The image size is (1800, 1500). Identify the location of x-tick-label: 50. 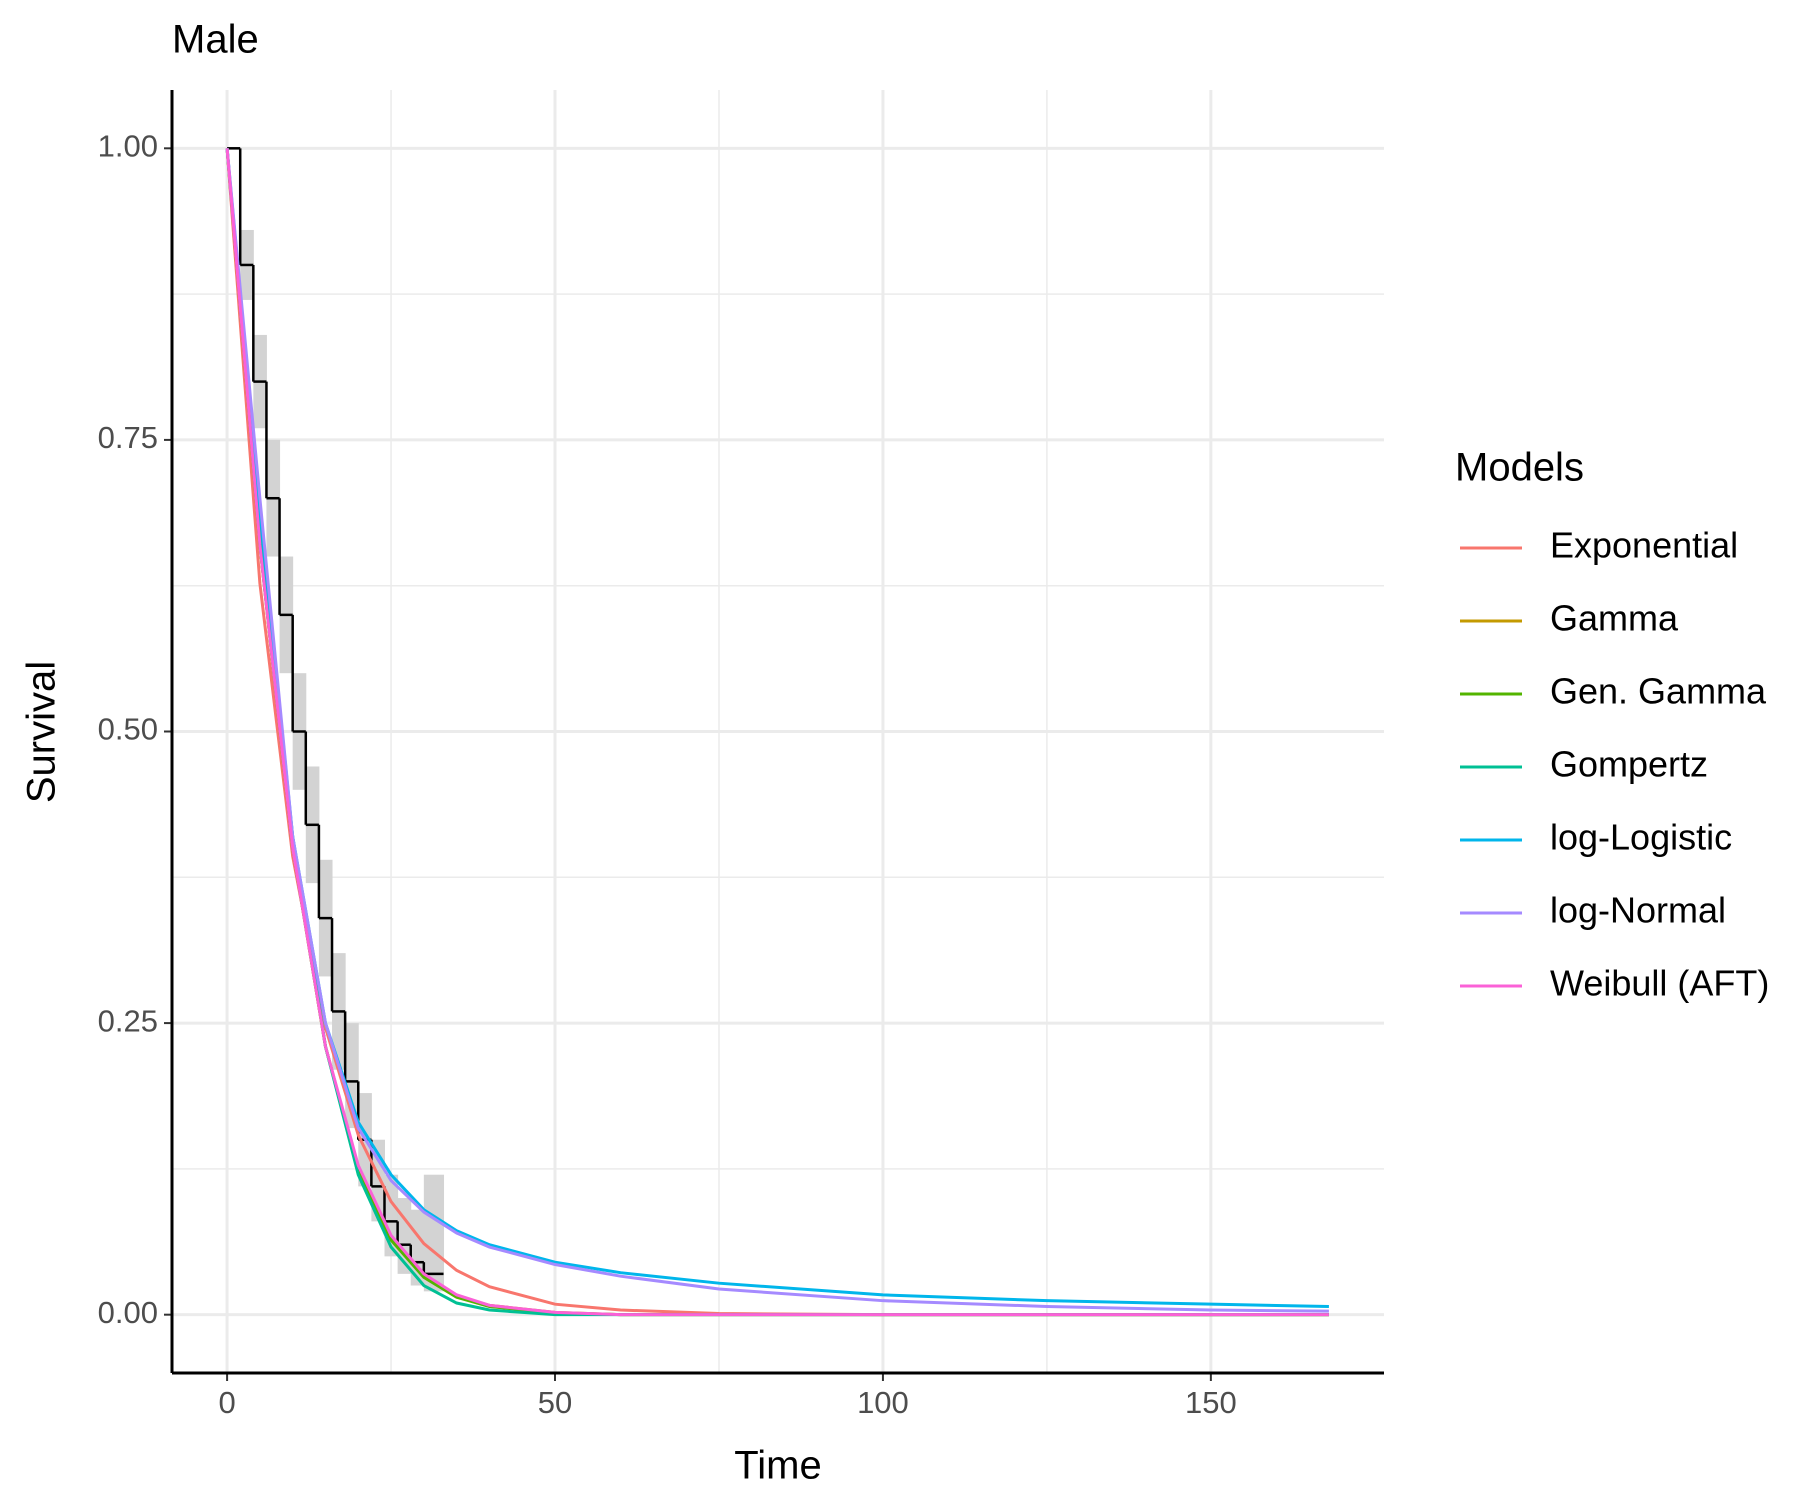
(555, 1402).